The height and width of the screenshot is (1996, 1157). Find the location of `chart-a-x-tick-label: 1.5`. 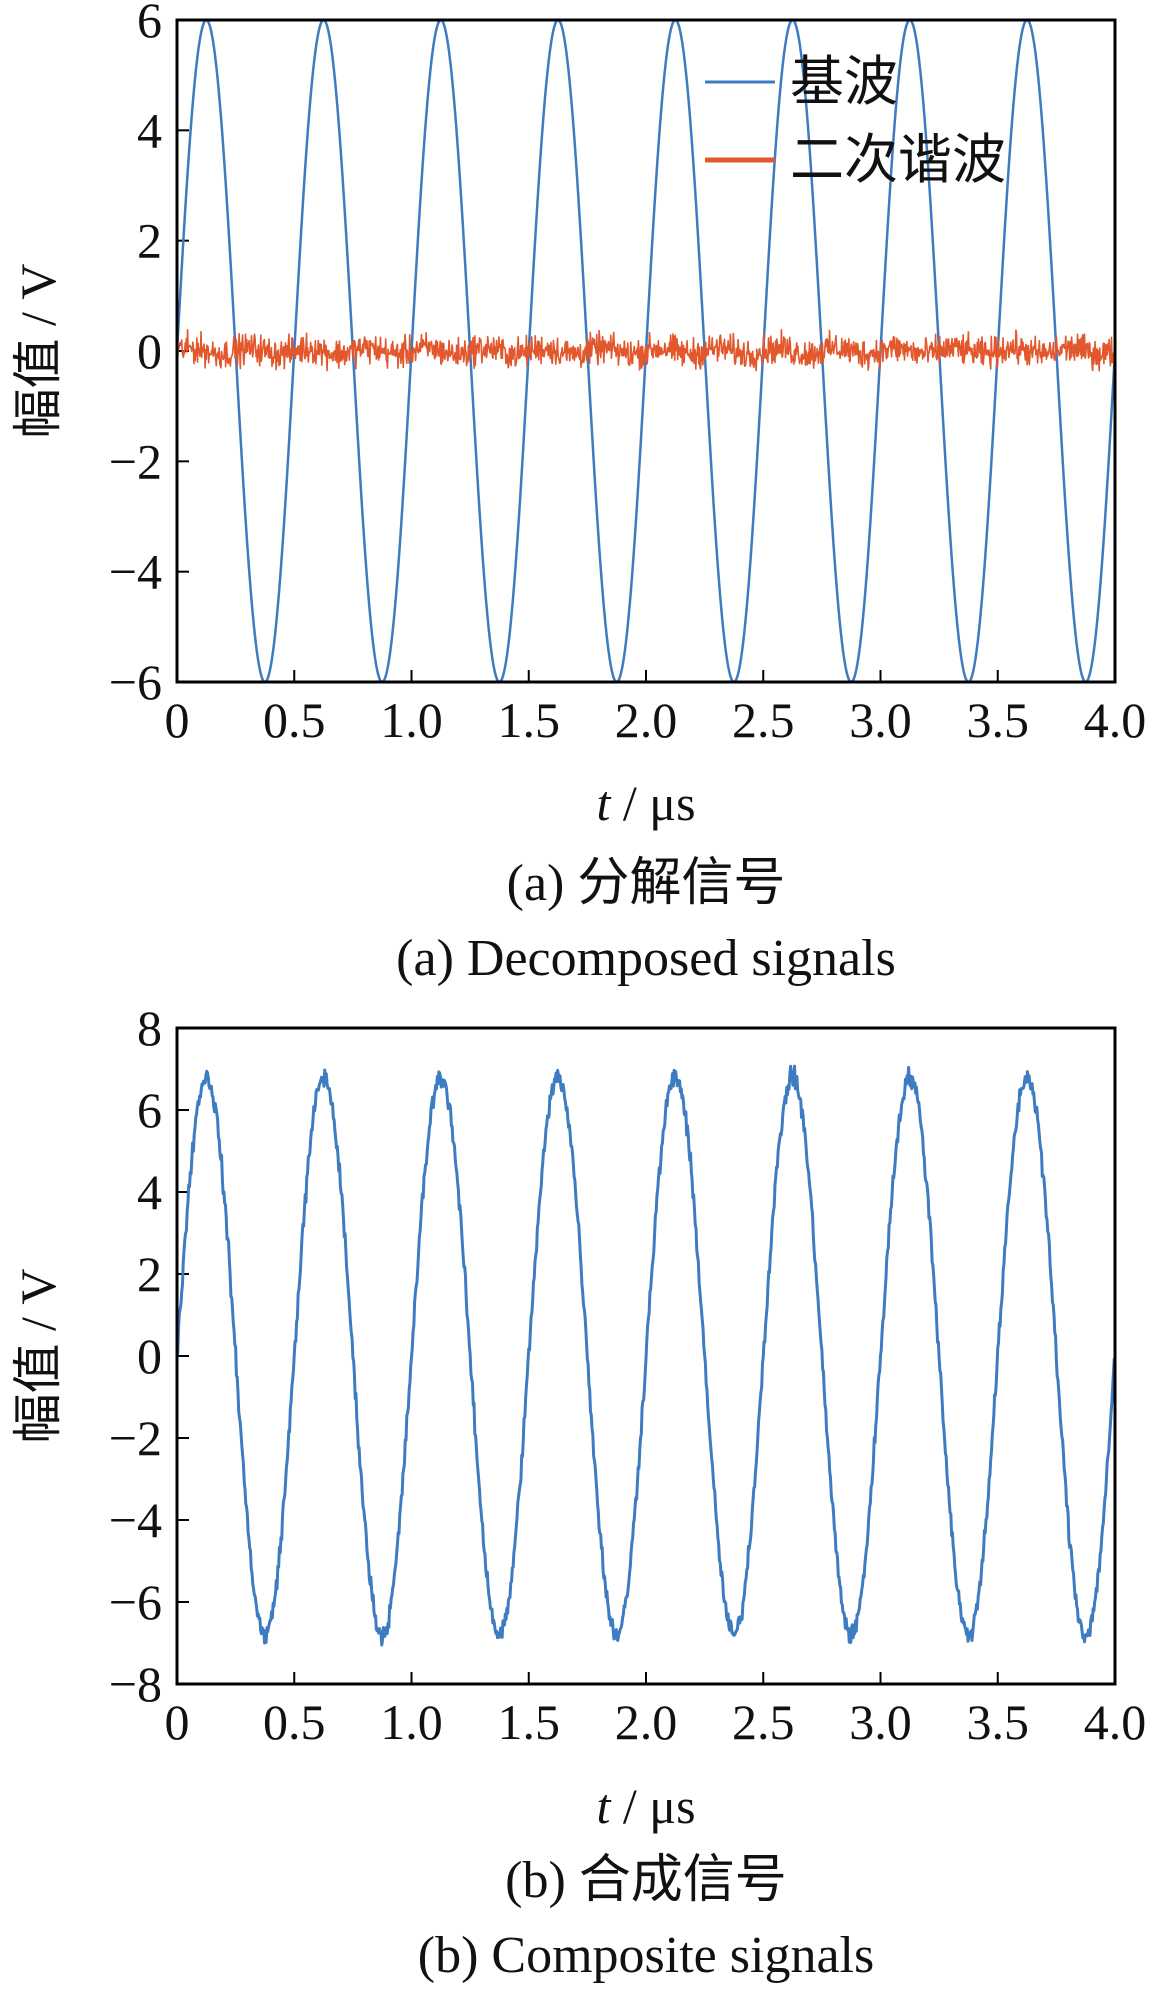

chart-a-x-tick-label: 1.5 is located at coordinates (529, 720).